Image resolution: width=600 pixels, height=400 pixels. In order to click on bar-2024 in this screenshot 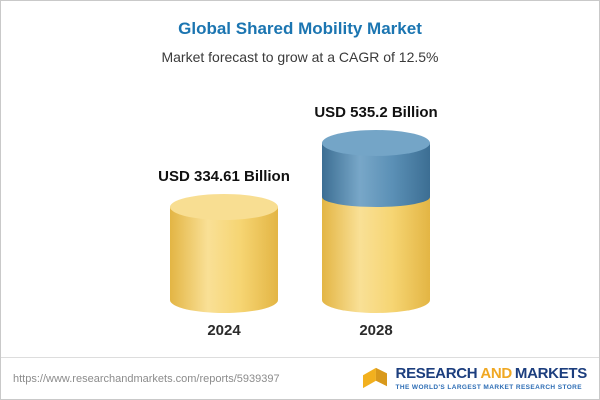, I will do `click(224, 253)`.